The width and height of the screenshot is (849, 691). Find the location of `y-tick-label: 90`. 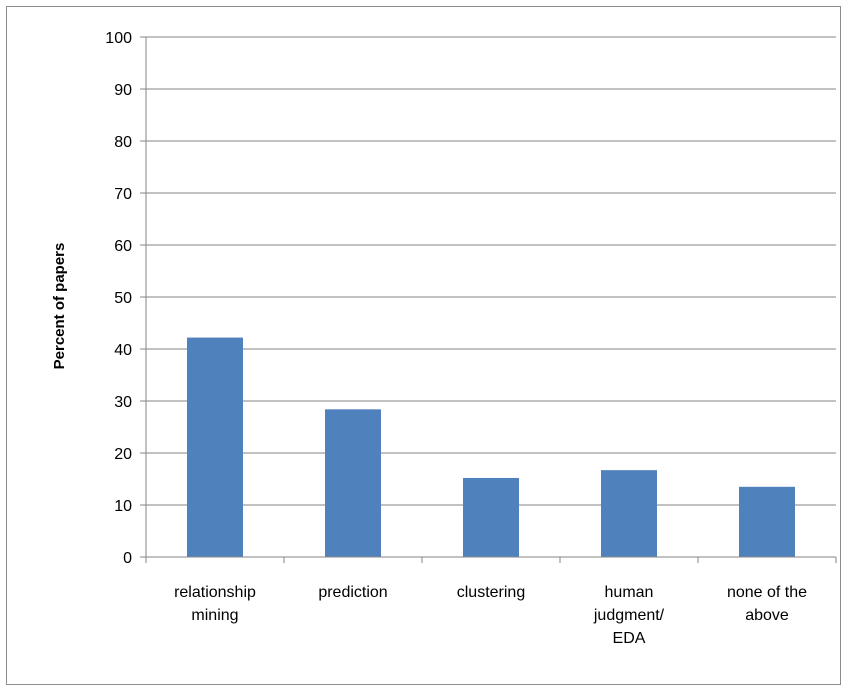

y-tick-label: 90 is located at coordinates (123, 90).